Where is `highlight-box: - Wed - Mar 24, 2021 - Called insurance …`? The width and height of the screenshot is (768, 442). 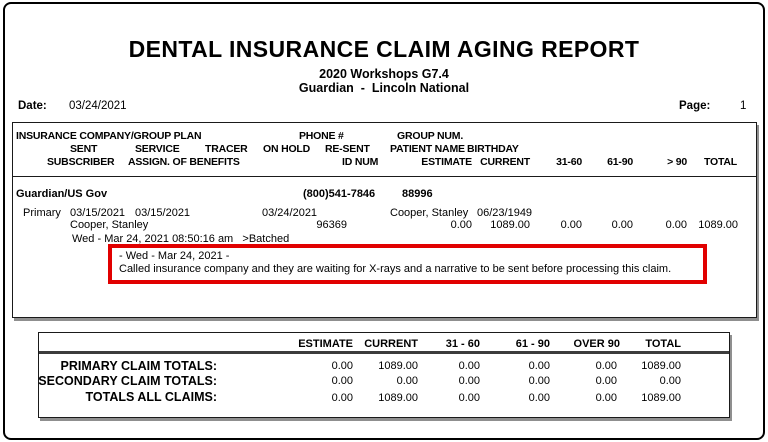
highlight-box: - Wed - Mar 24, 2021 - Called insurance … is located at coordinates (407, 264).